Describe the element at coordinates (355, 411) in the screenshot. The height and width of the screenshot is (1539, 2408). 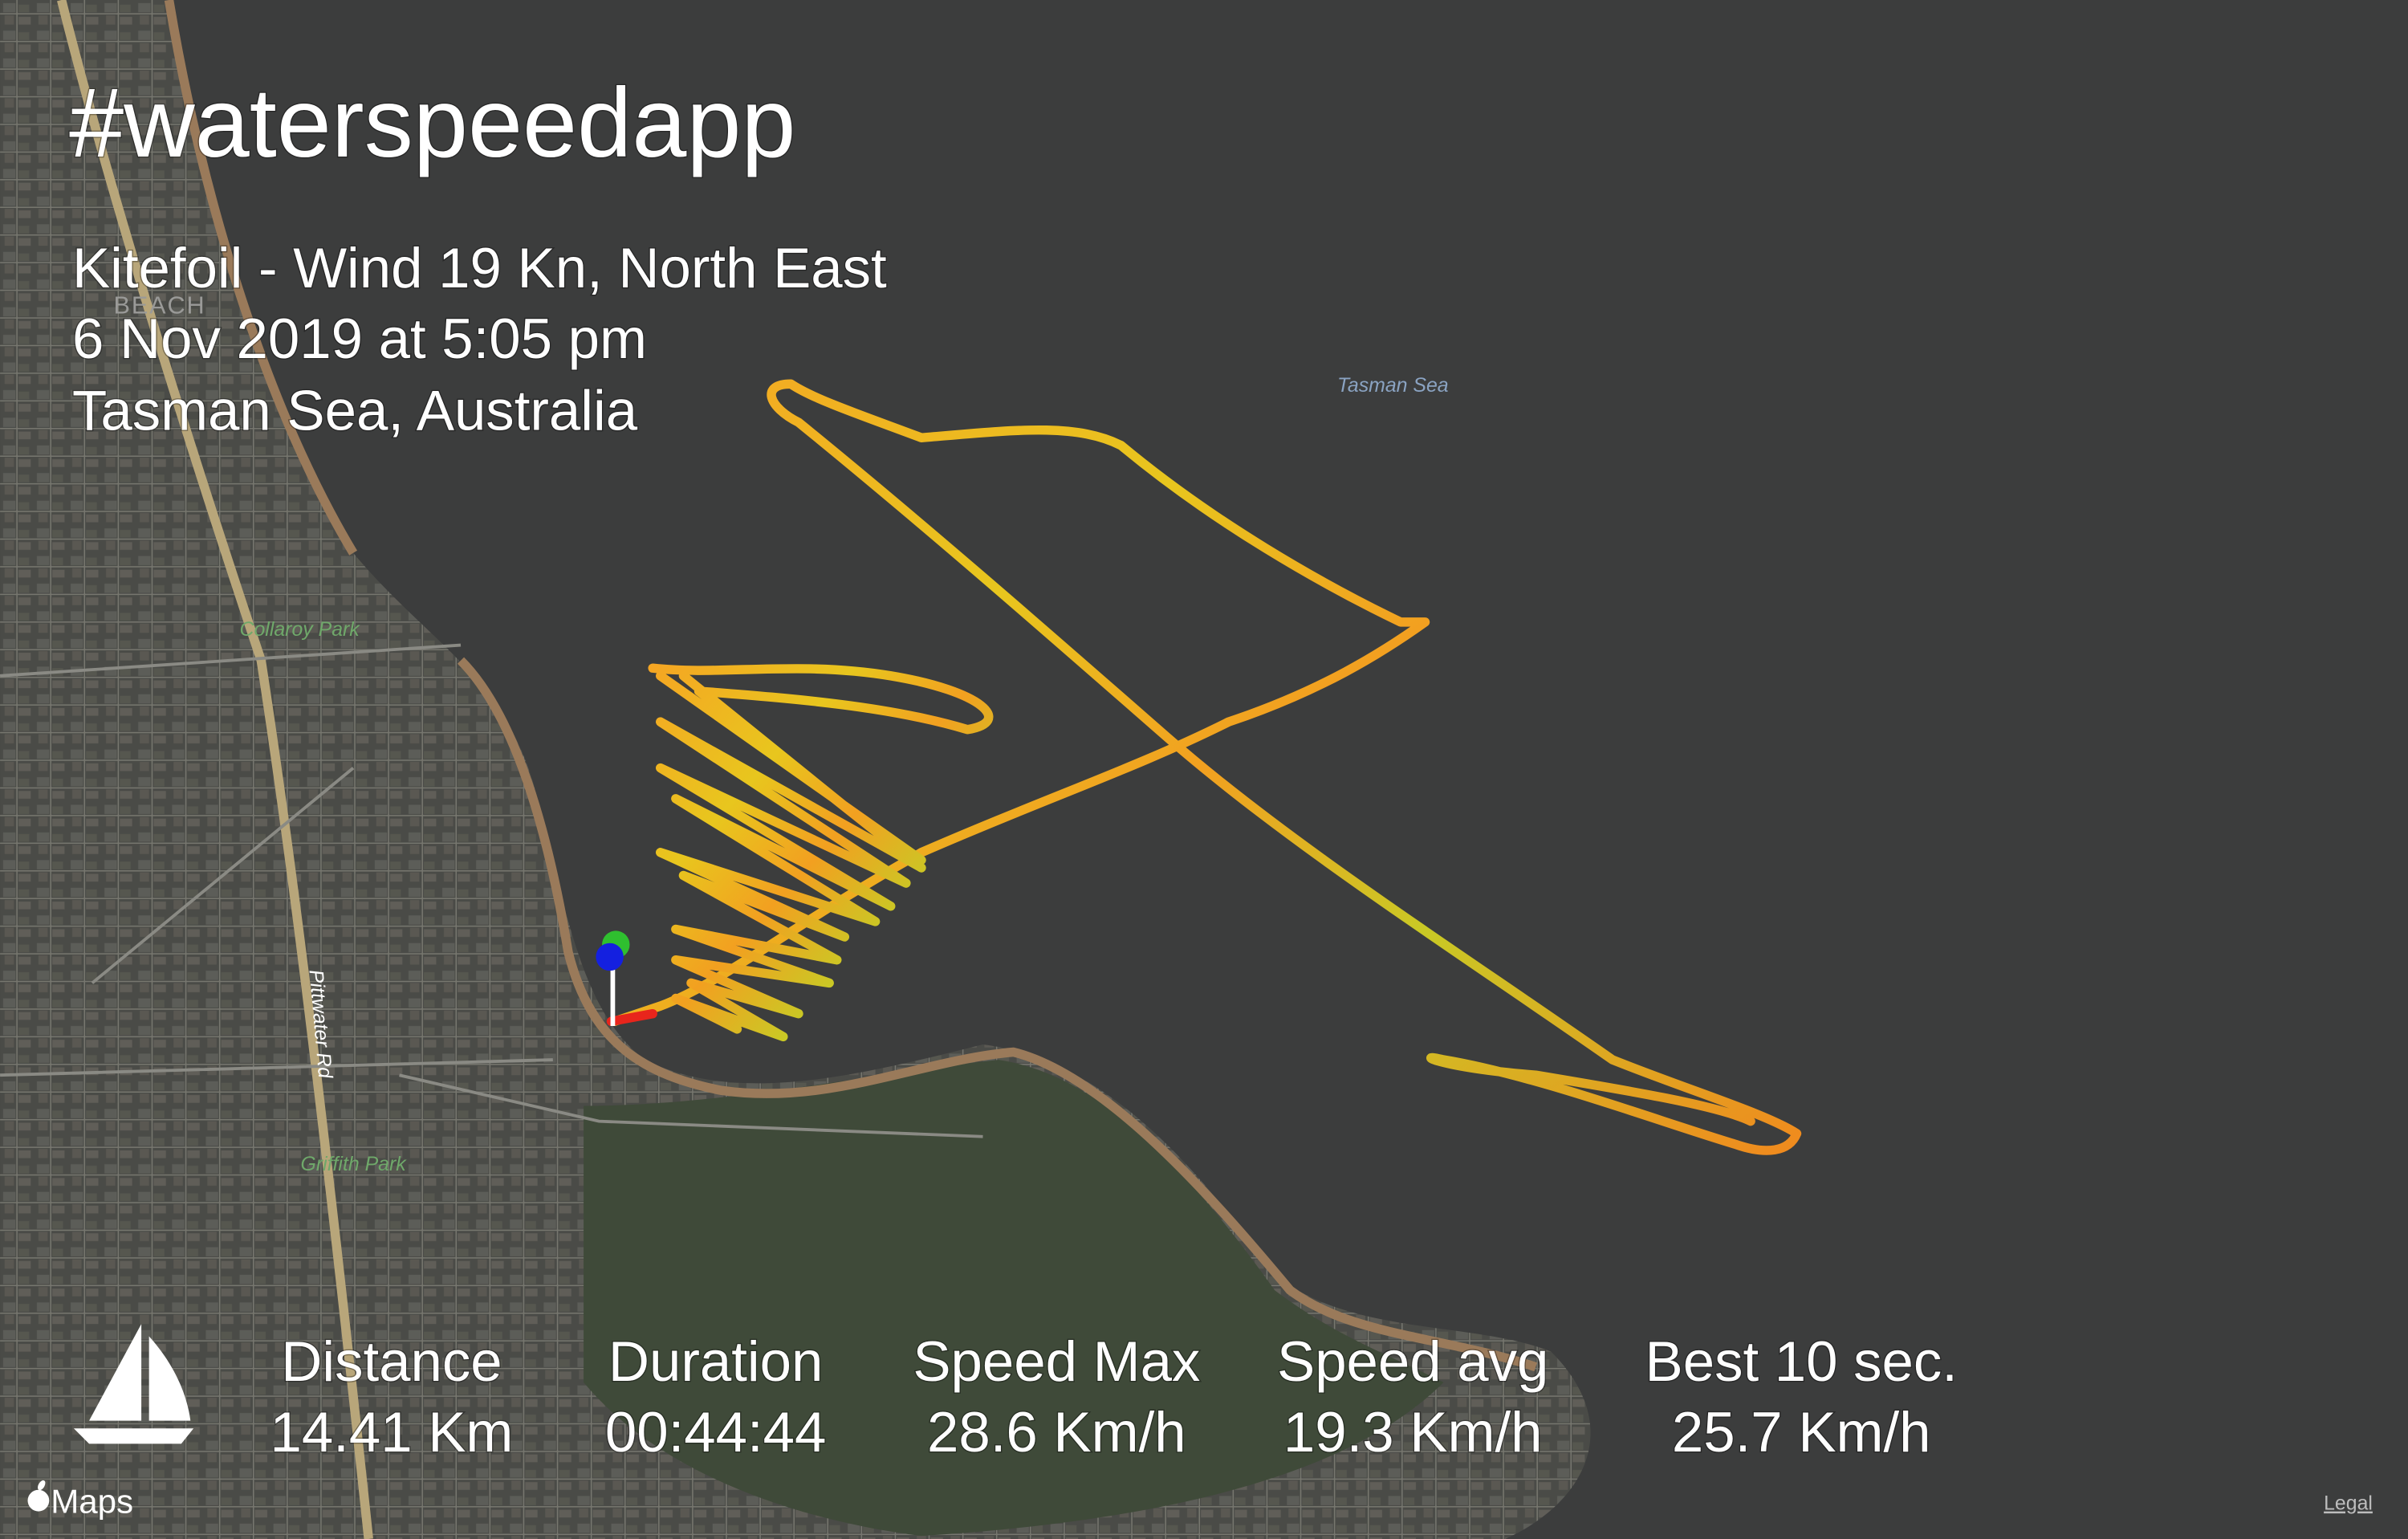
I see `info-line: Tasman Sea, Australia` at that location.